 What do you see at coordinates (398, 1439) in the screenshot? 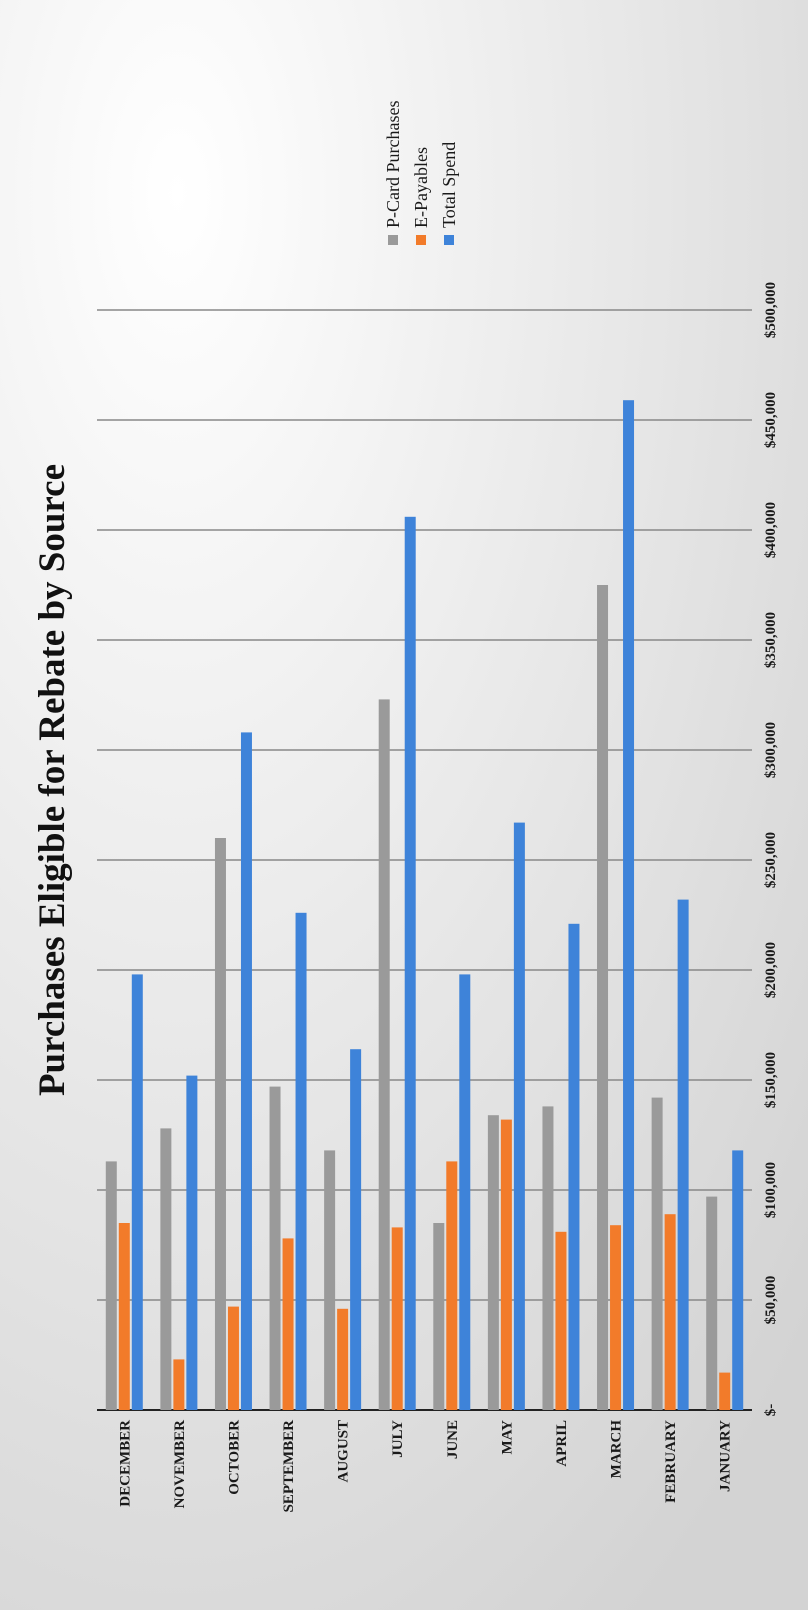
I see `category-label: JULY` at bounding box center [398, 1439].